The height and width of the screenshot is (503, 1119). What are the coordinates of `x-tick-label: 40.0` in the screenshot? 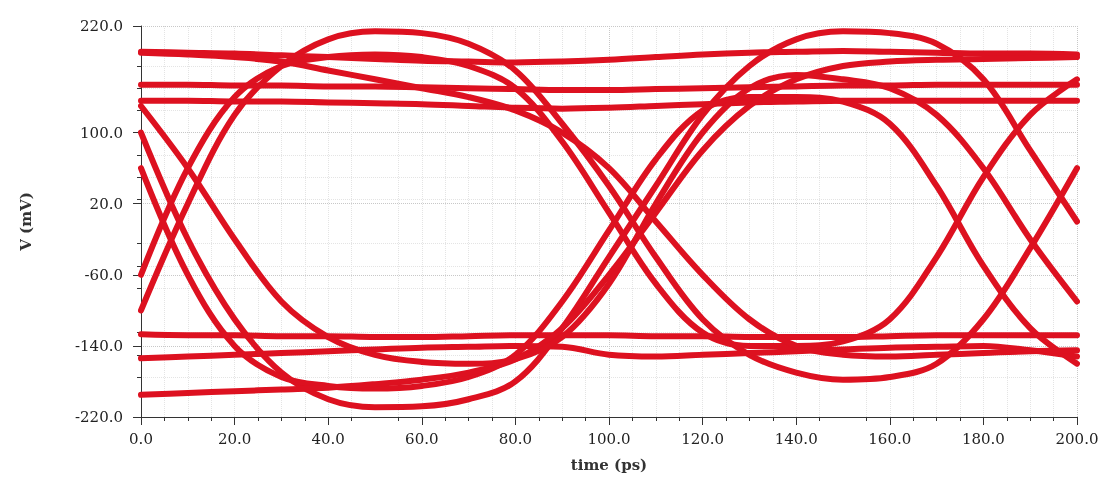 It's located at (328, 438).